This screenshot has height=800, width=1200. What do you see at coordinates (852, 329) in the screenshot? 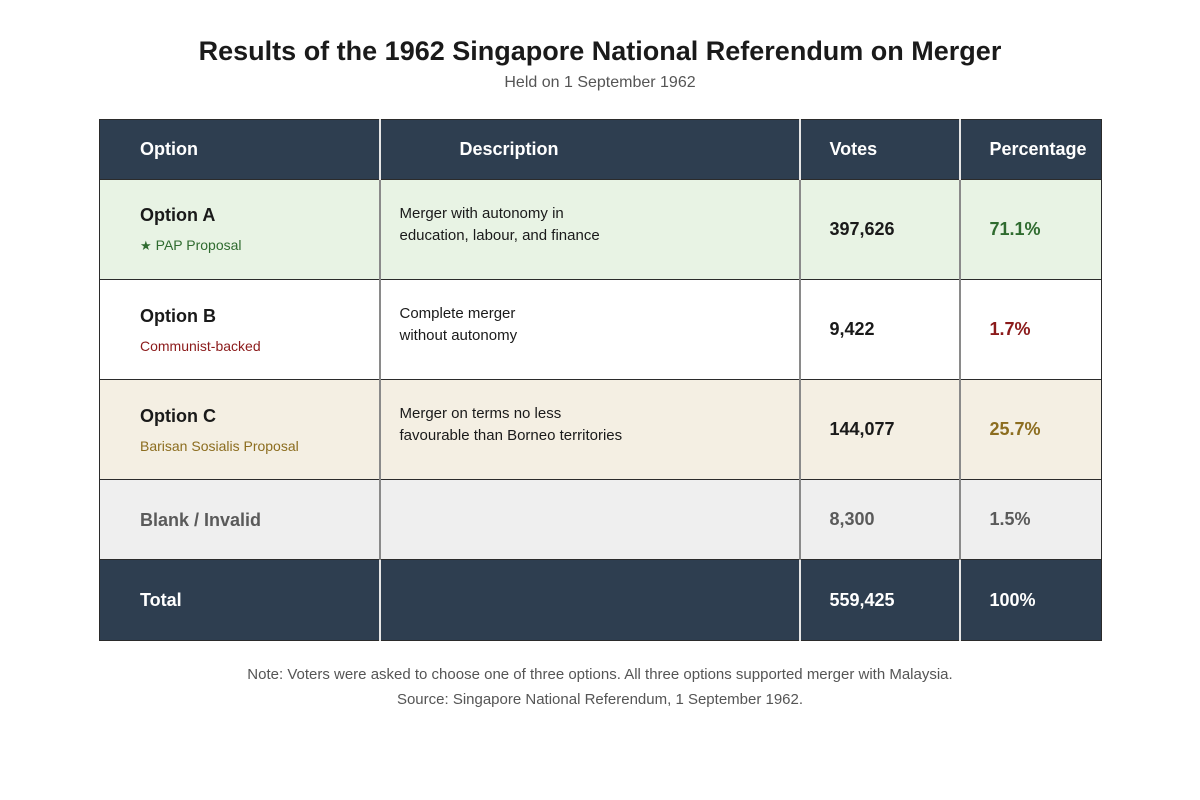
I see `votes-value: 9,422` at bounding box center [852, 329].